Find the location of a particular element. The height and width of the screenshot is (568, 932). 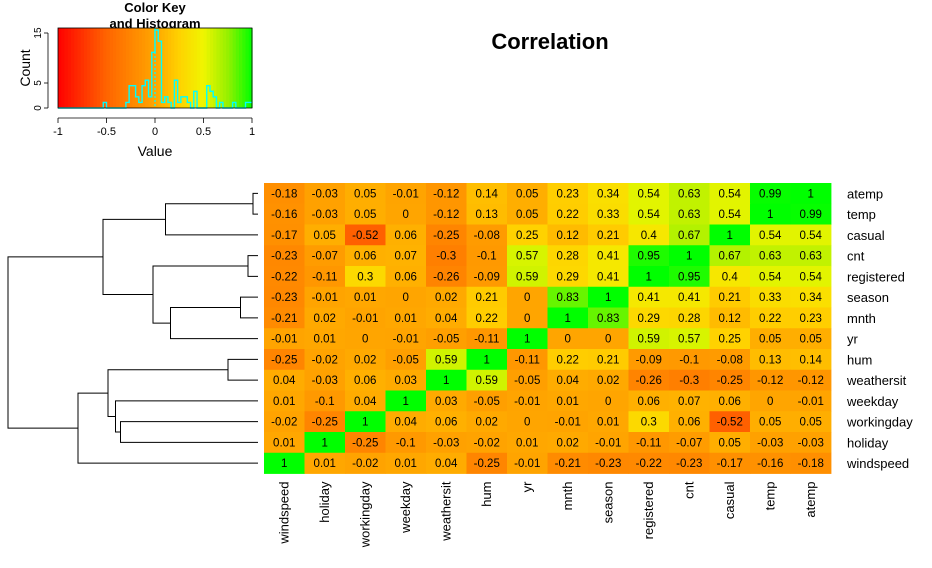

color-key-gradient is located at coordinates (155, 68).